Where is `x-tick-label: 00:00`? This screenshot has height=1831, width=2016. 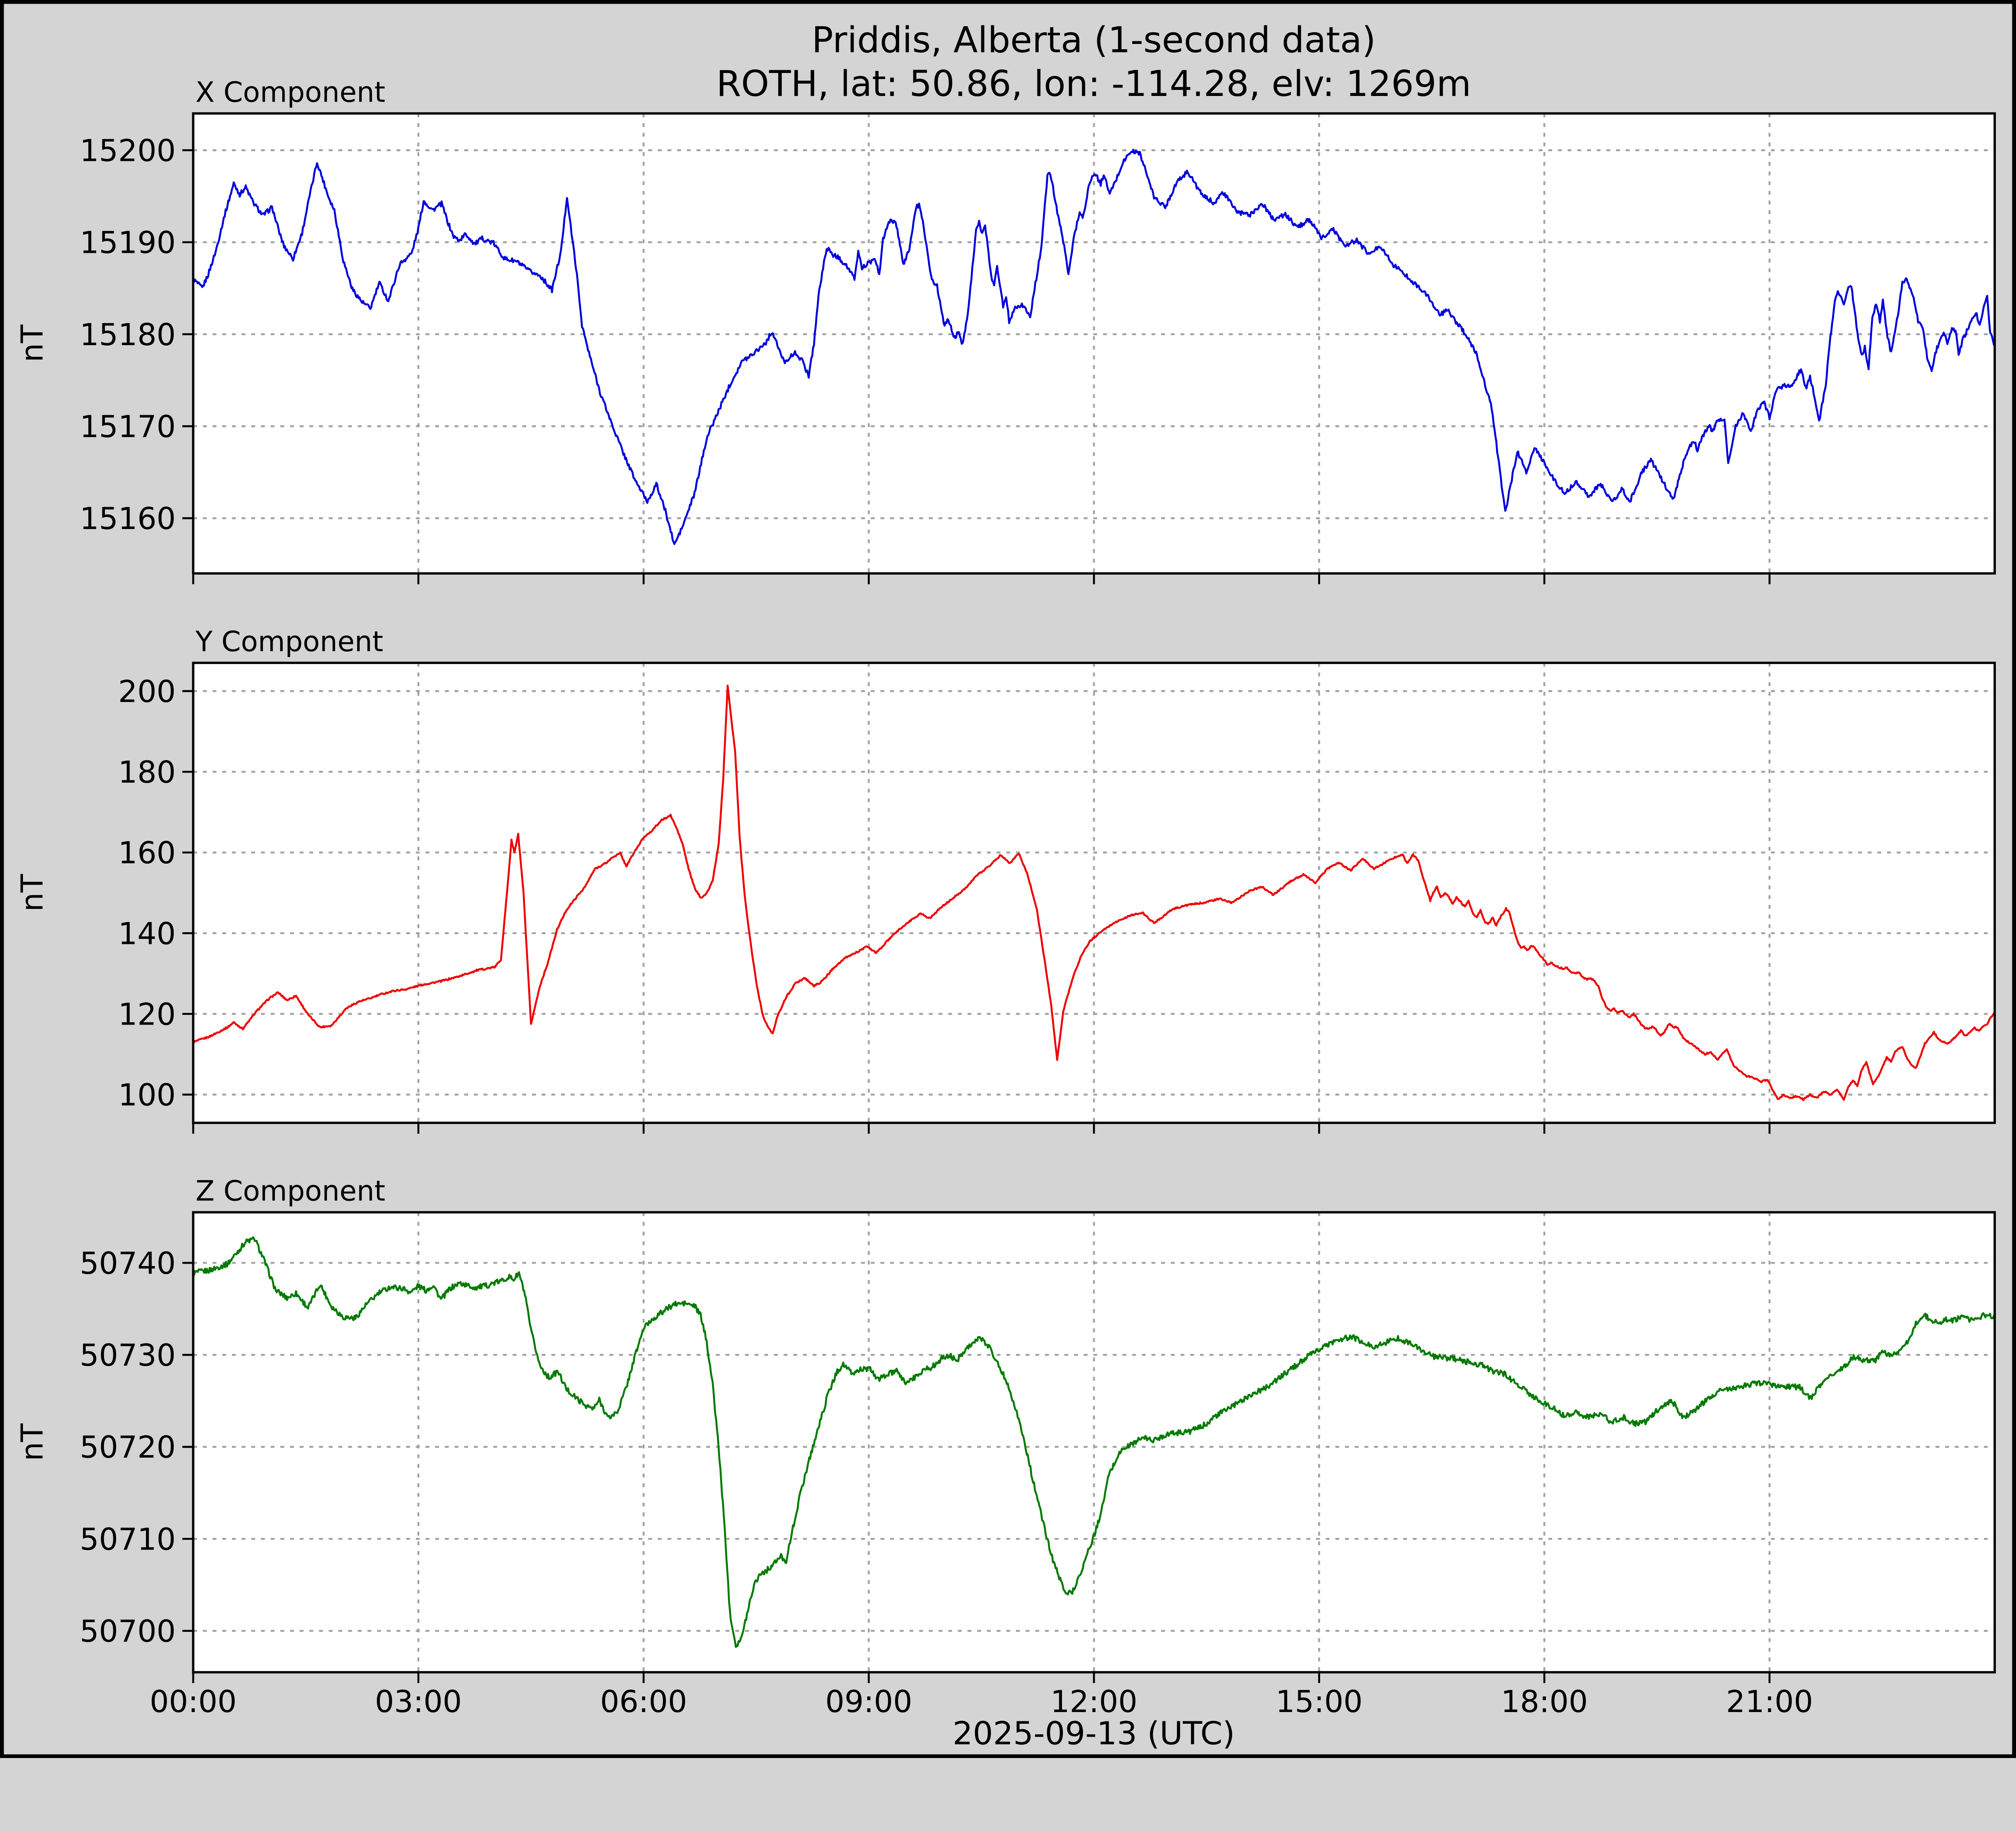 x-tick-label: 00:00 is located at coordinates (193, 1701).